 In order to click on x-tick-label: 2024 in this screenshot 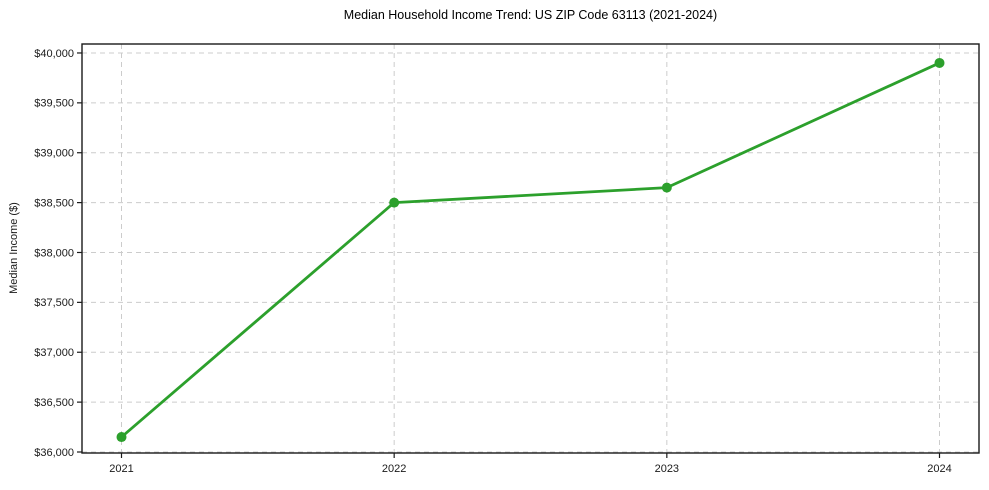, I will do `click(939, 469)`.